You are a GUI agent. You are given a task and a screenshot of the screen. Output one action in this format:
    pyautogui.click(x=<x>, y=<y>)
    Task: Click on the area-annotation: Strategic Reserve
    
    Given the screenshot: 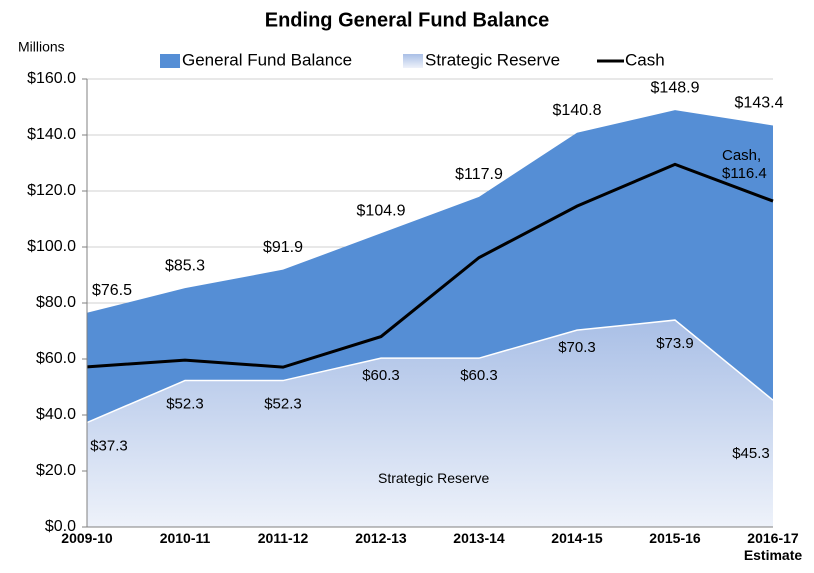 What is the action you would take?
    pyautogui.click(x=434, y=478)
    